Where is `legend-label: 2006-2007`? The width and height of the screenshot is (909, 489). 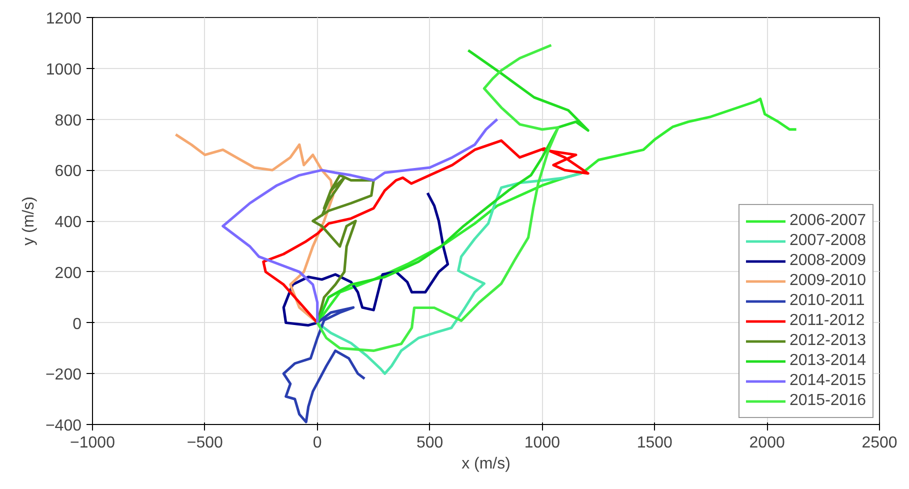
legend-label: 2006-2007 is located at coordinates (827, 221).